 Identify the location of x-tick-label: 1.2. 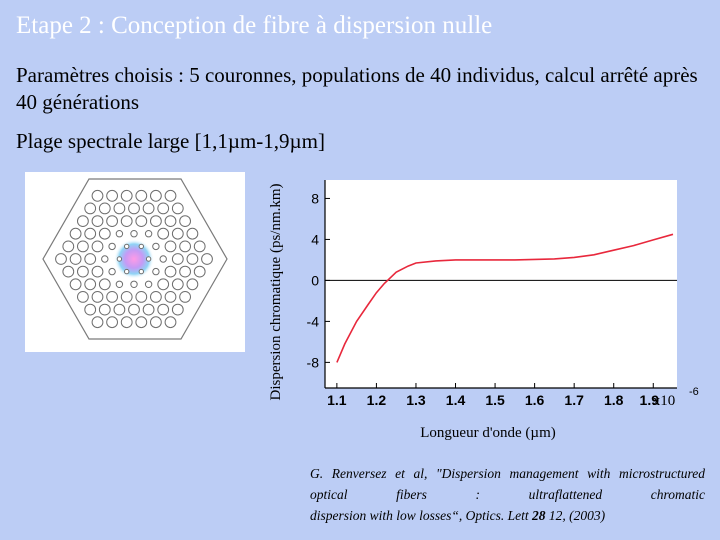
(377, 400).